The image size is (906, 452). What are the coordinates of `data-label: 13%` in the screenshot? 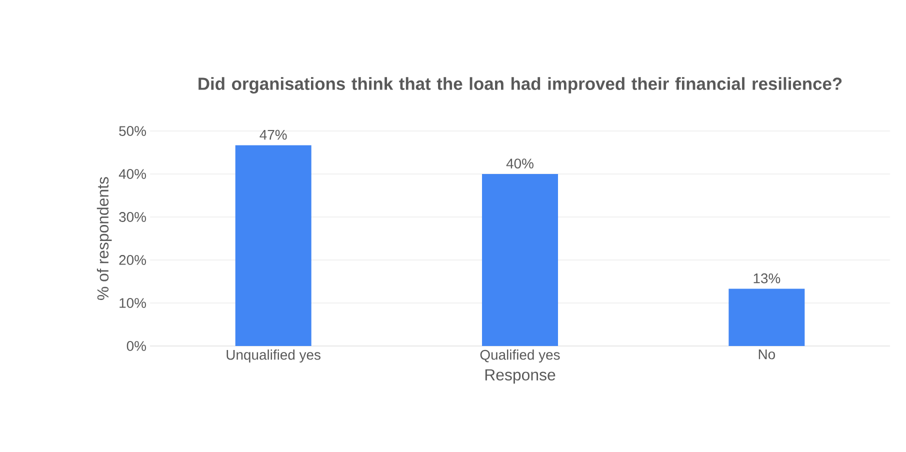 It's located at (767, 278).